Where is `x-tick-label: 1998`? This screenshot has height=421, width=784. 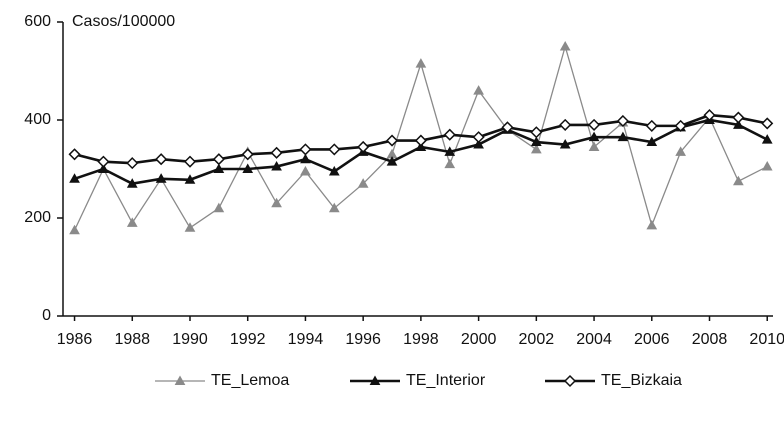
x-tick-label: 1998 is located at coordinates (421, 339).